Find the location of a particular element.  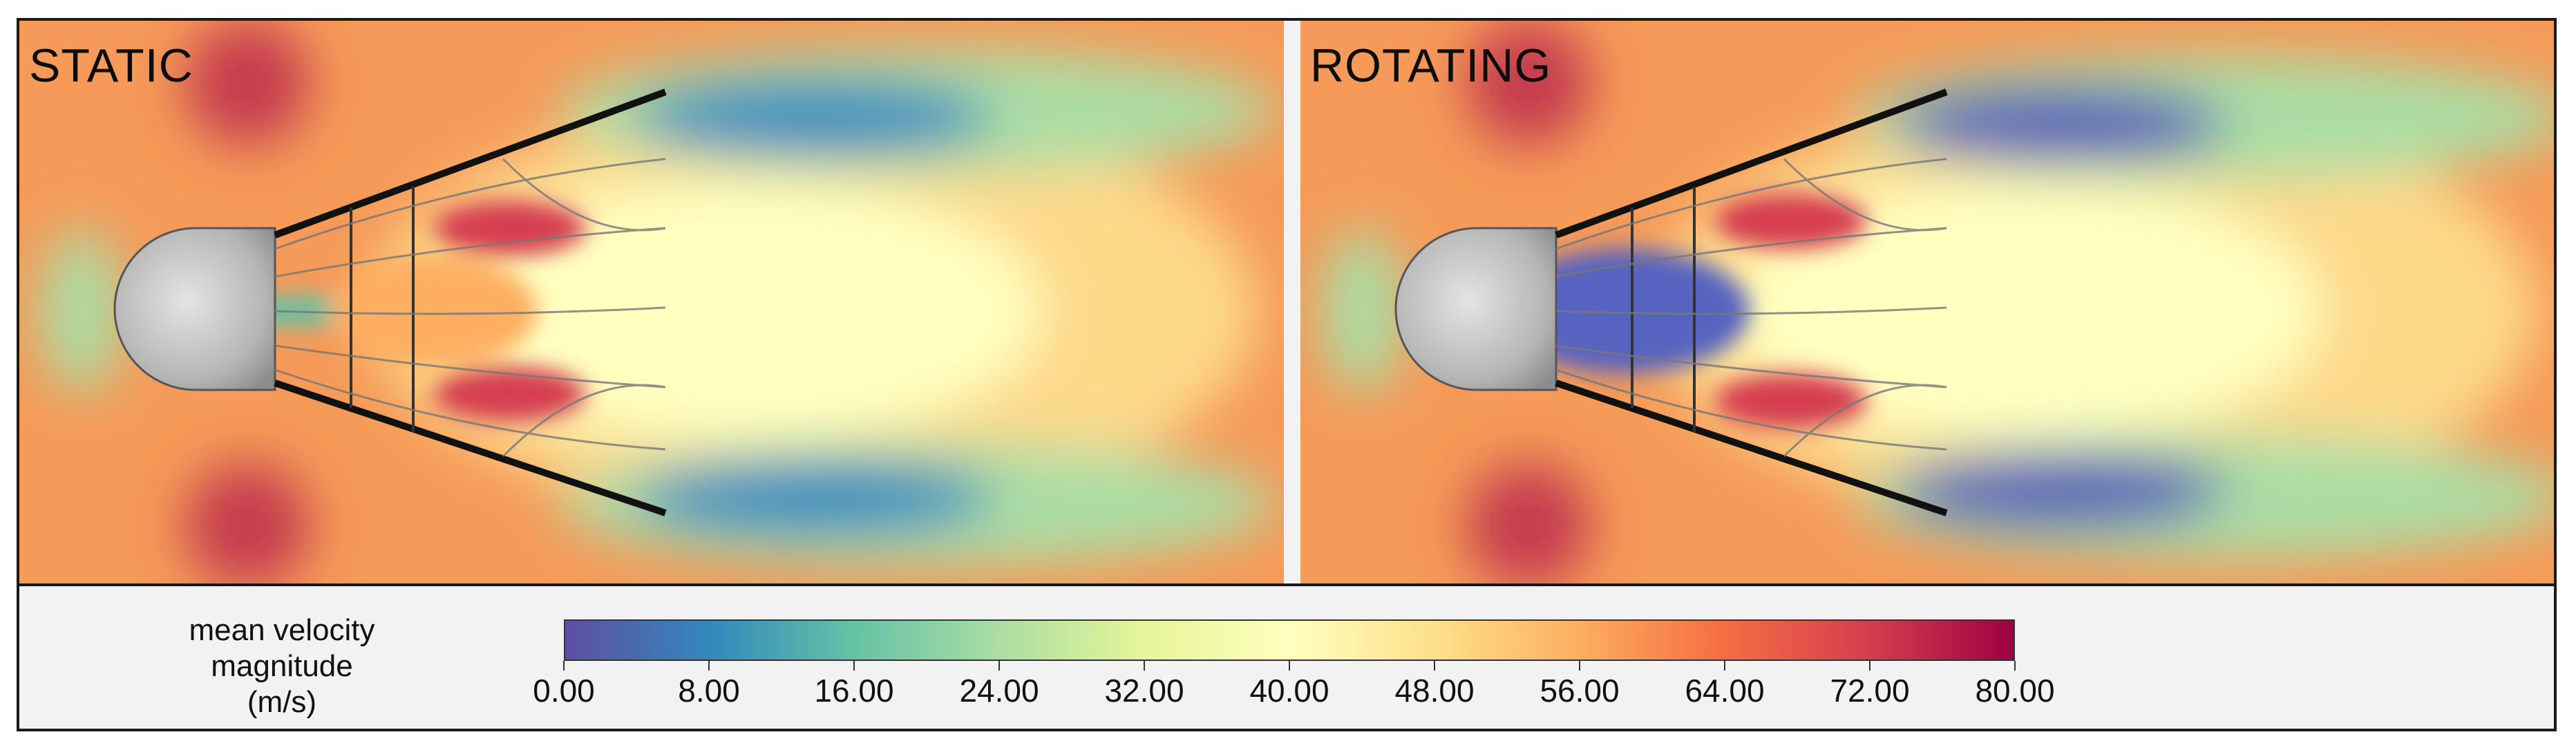

colorbar-tick-label: 0.00 is located at coordinates (564, 691).